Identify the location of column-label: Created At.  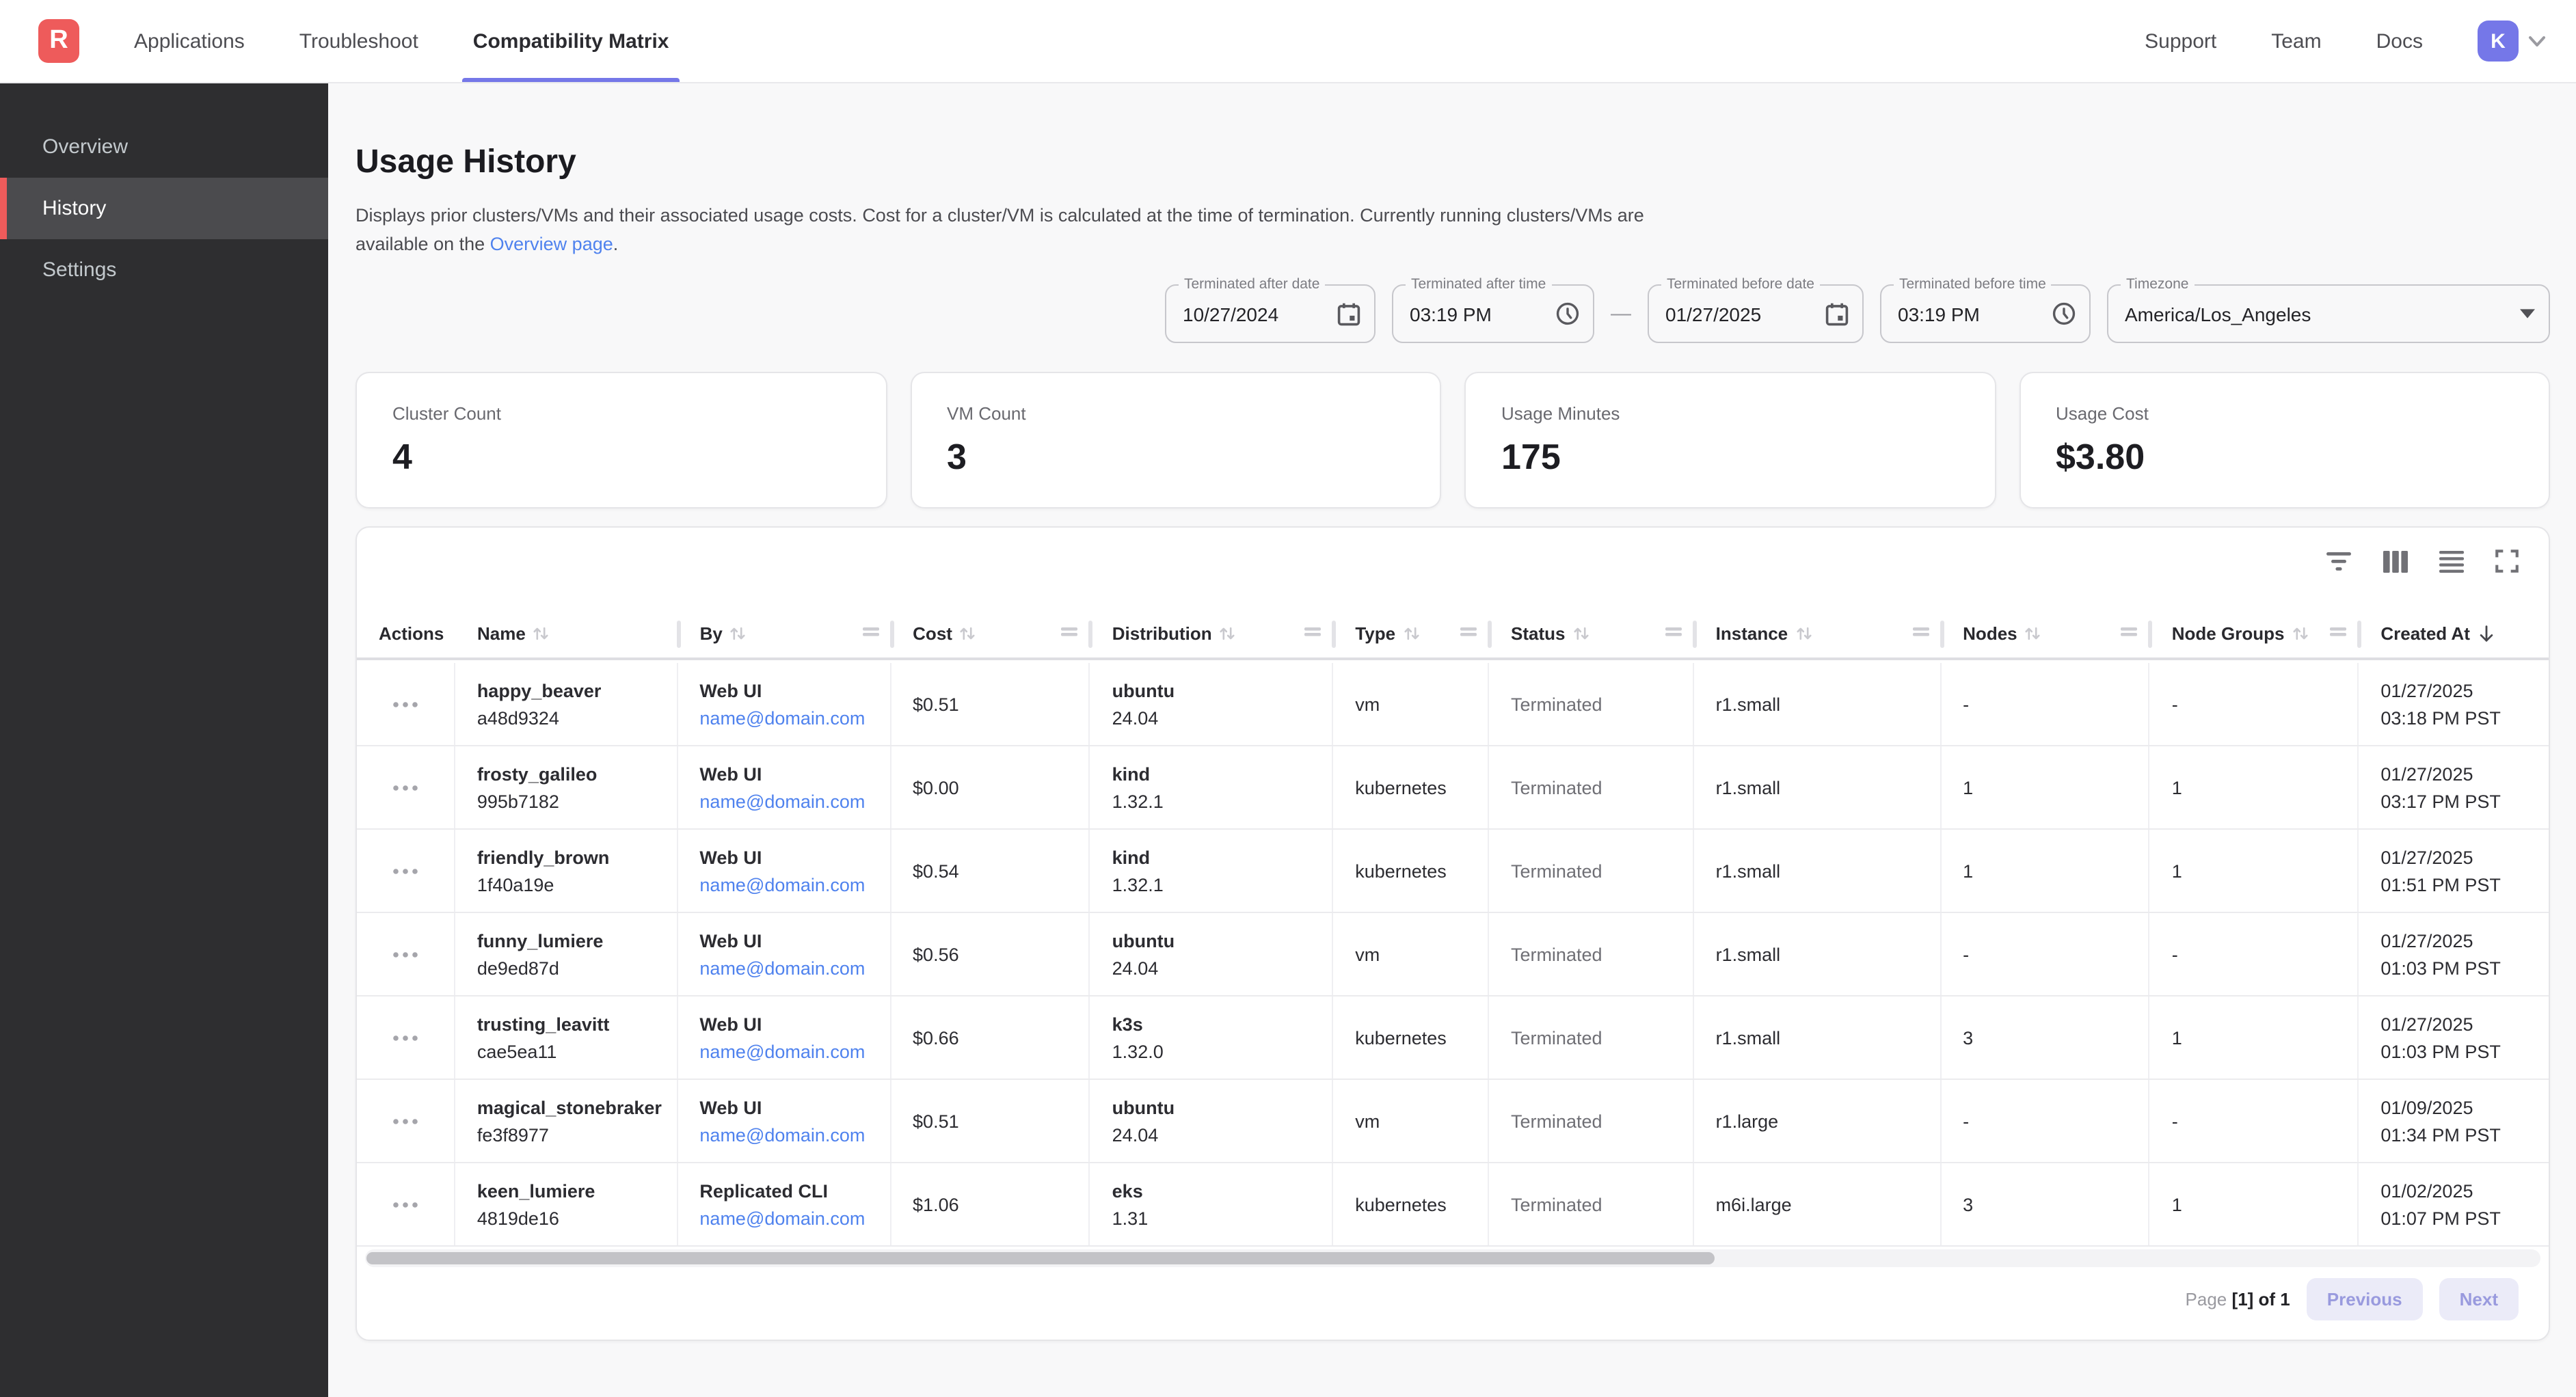
(2425, 633).